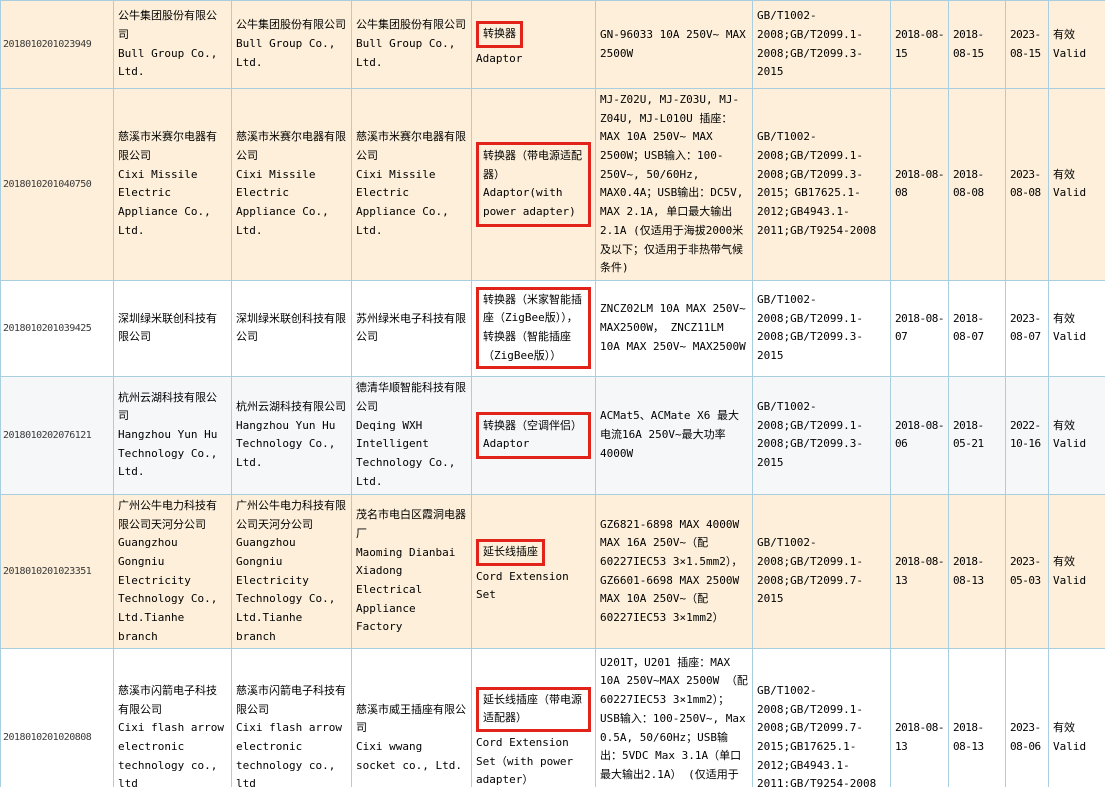  What do you see at coordinates (1027, 184) in the screenshot?
I see `expire-date-cell: 2023-08-08` at bounding box center [1027, 184].